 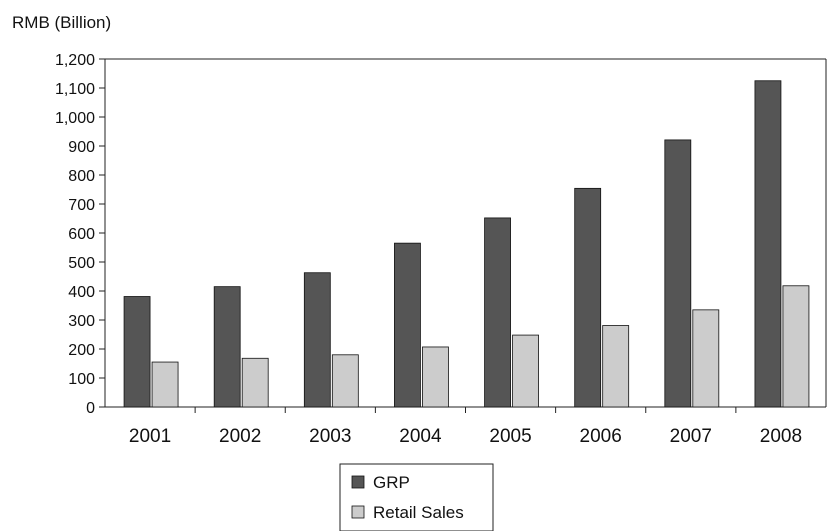 What do you see at coordinates (317, 340) in the screenshot?
I see `grp-bar-2003` at bounding box center [317, 340].